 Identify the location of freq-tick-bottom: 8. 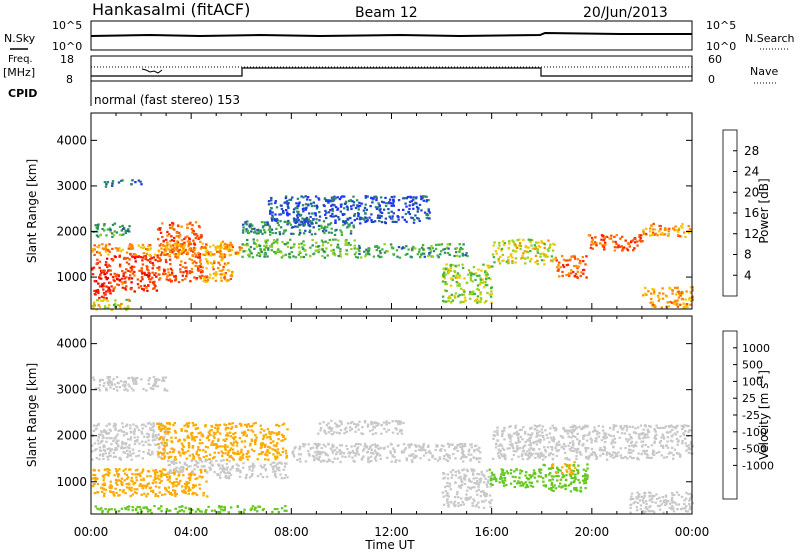
(69, 79).